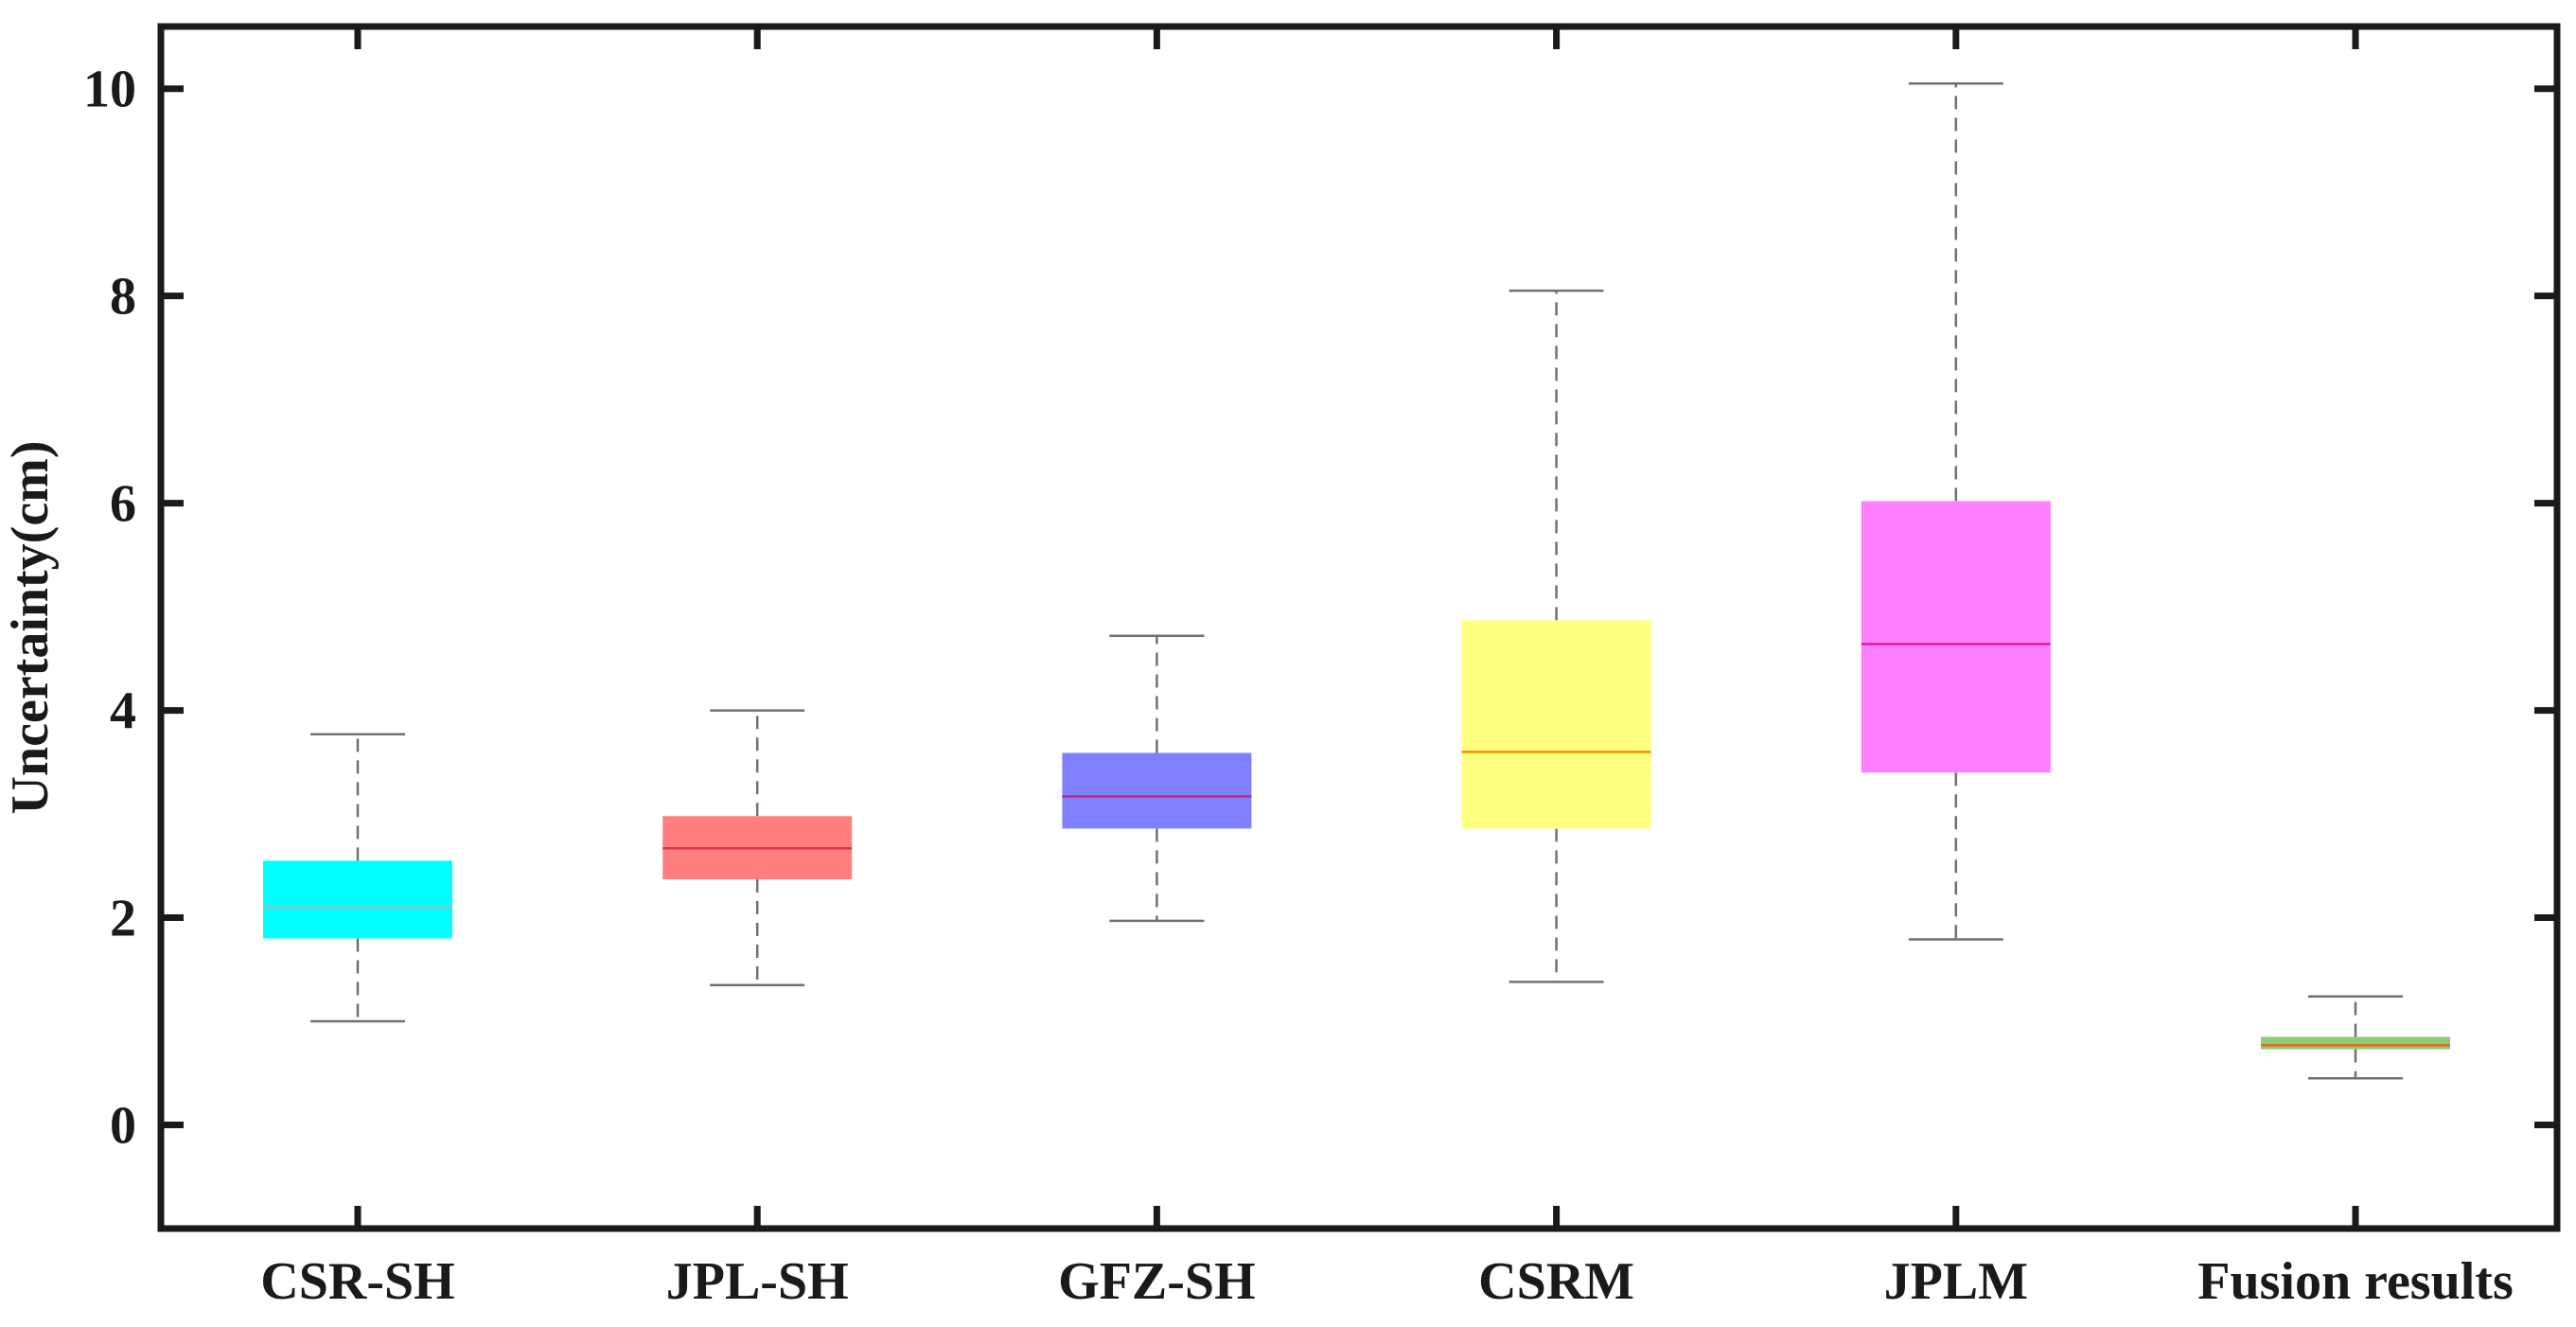  I want to click on y-tick-label: 4, so click(123, 711).